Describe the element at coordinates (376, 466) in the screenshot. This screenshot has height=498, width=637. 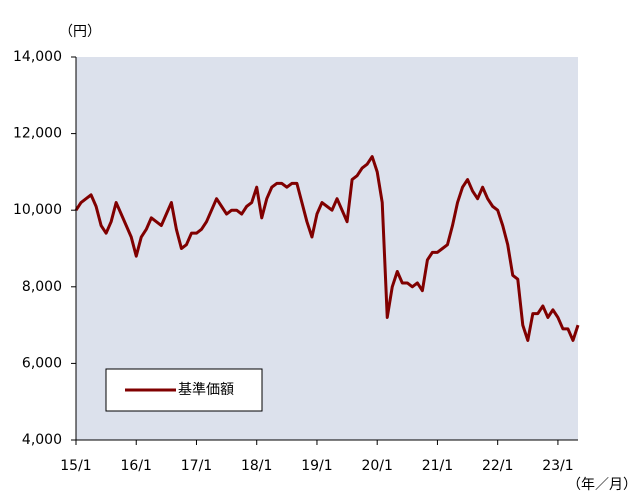
I see `x-tick-label: 20/1` at that location.